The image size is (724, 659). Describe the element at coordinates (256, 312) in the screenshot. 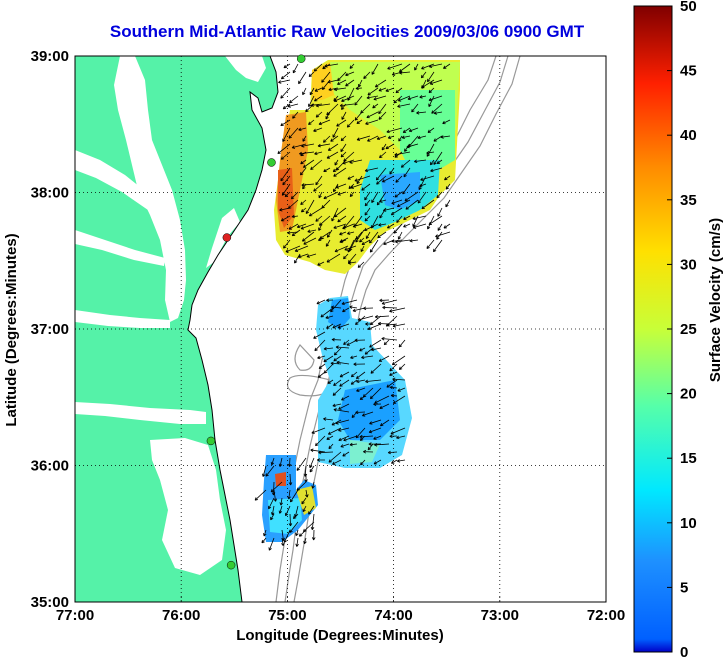

I see `radar-stations` at that location.